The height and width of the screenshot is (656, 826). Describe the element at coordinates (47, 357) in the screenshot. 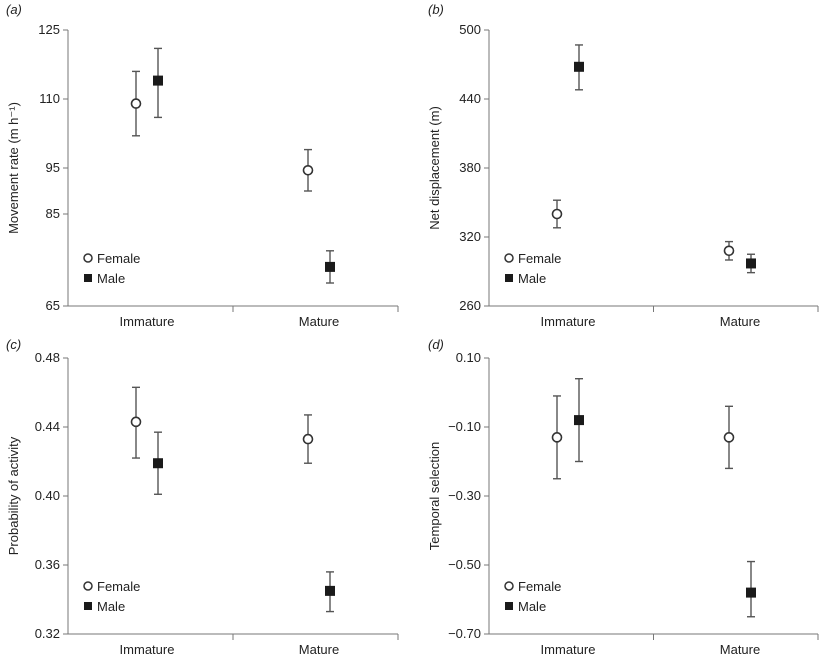

I see `y-tick-label: 0.48` at that location.